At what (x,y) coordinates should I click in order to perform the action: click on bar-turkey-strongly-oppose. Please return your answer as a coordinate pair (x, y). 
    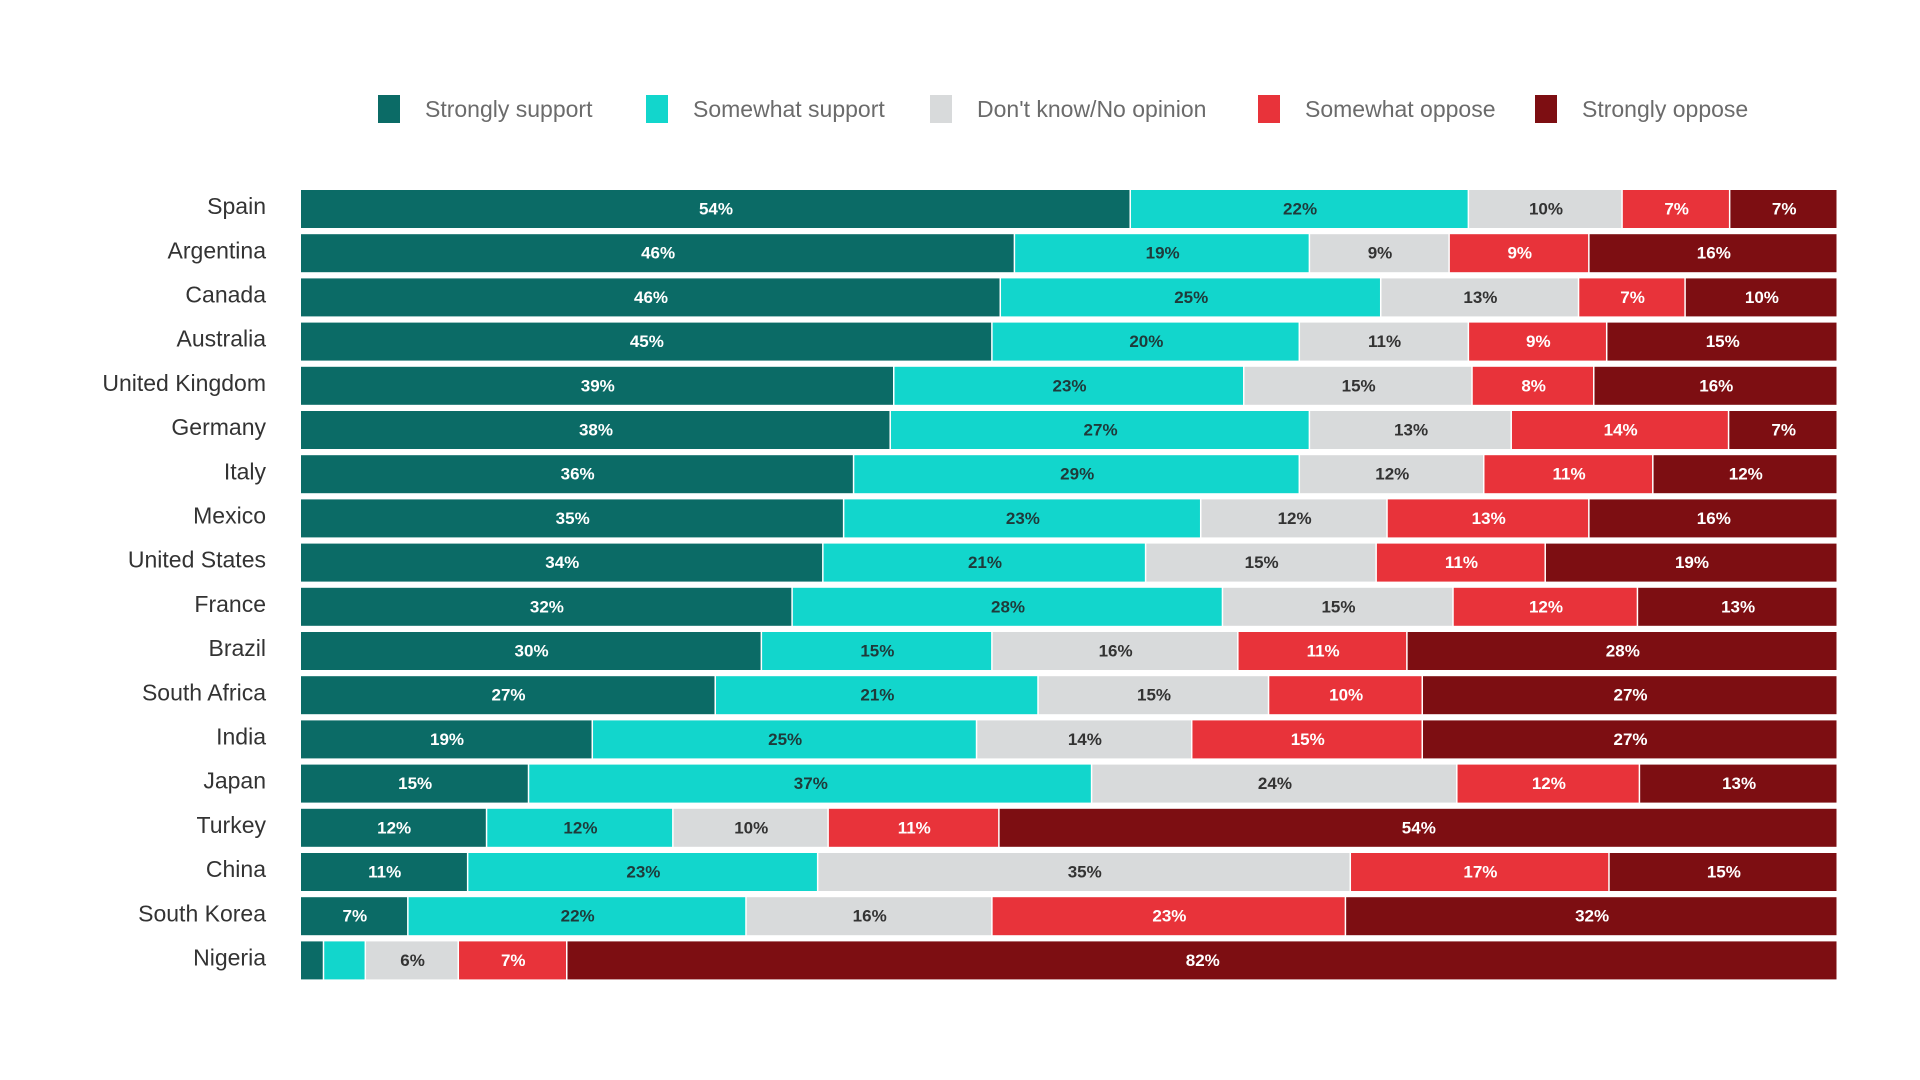
    Looking at the image, I should click on (1418, 827).